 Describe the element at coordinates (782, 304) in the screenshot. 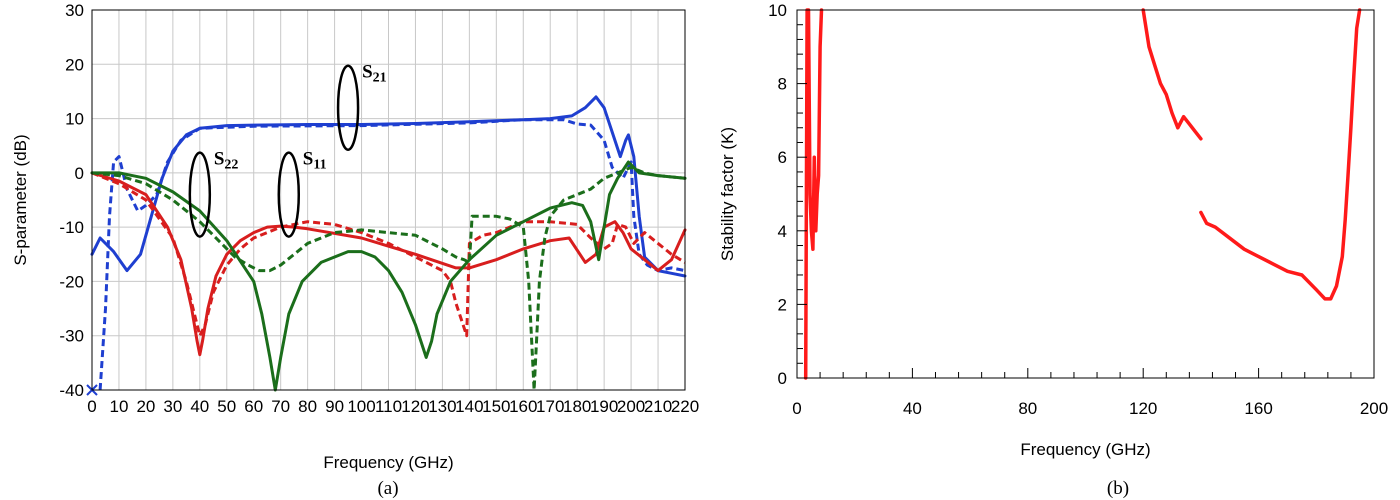

I see `y-tick-label: 2` at that location.